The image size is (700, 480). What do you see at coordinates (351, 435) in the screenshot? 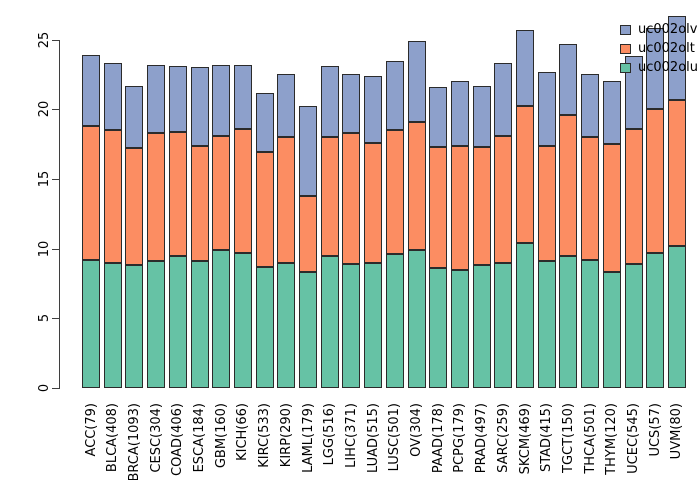
I see `x-axis-label-text: LIHC(371)` at bounding box center [351, 435].